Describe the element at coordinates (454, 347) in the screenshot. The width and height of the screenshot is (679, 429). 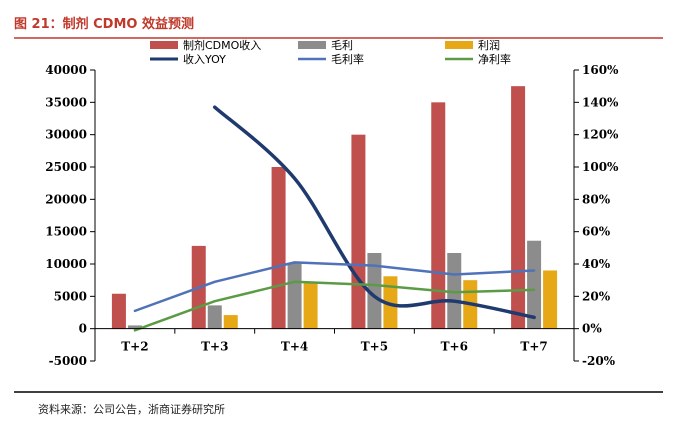
I see `category-label: T+6` at that location.